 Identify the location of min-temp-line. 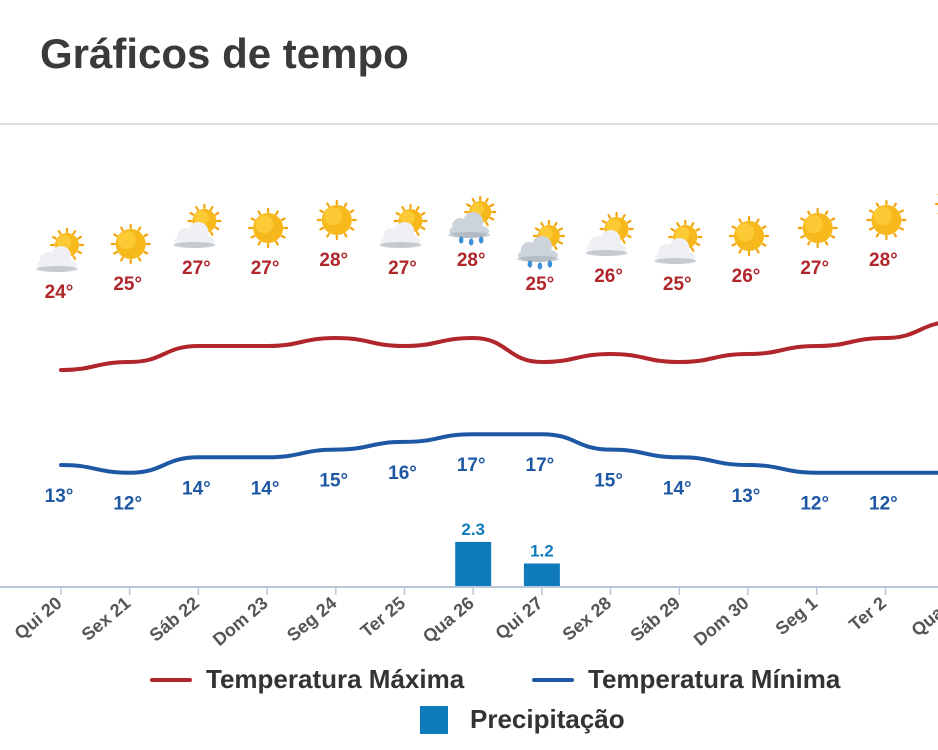
(498, 453).